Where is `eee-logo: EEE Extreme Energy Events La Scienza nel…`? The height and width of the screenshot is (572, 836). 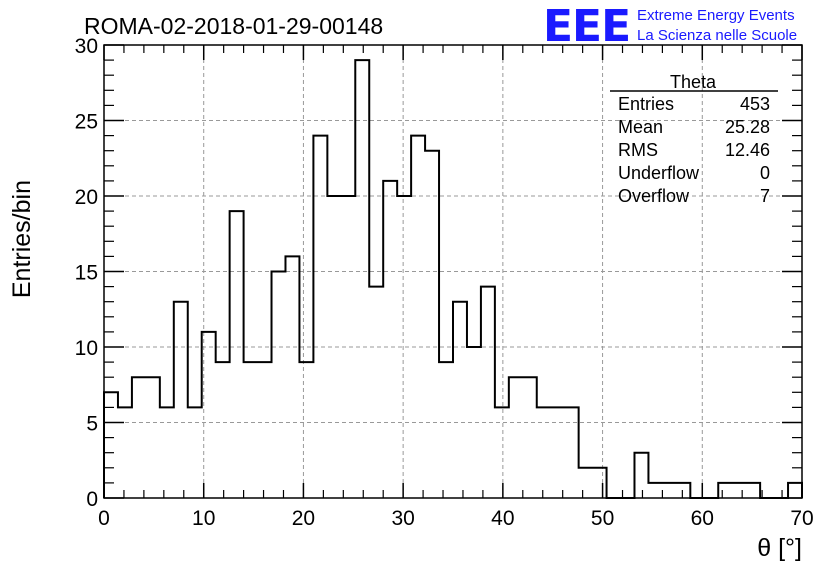 eee-logo: EEE Extreme Energy Events La Scienza nel… is located at coordinates (670, 26).